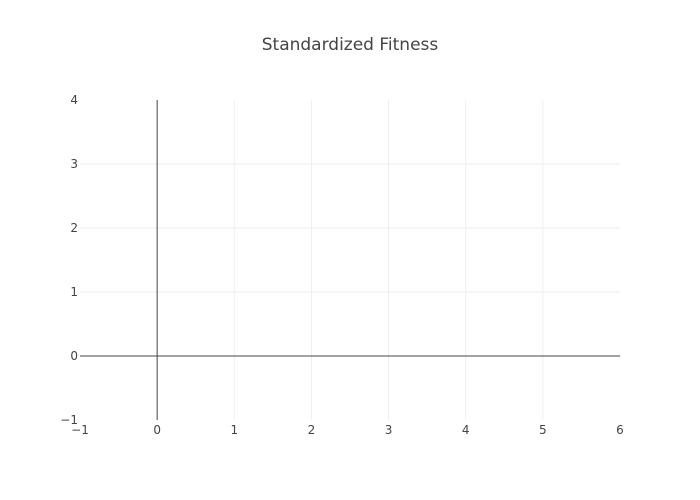  What do you see at coordinates (74, 164) in the screenshot?
I see `y-tick-label-4: 3` at bounding box center [74, 164].